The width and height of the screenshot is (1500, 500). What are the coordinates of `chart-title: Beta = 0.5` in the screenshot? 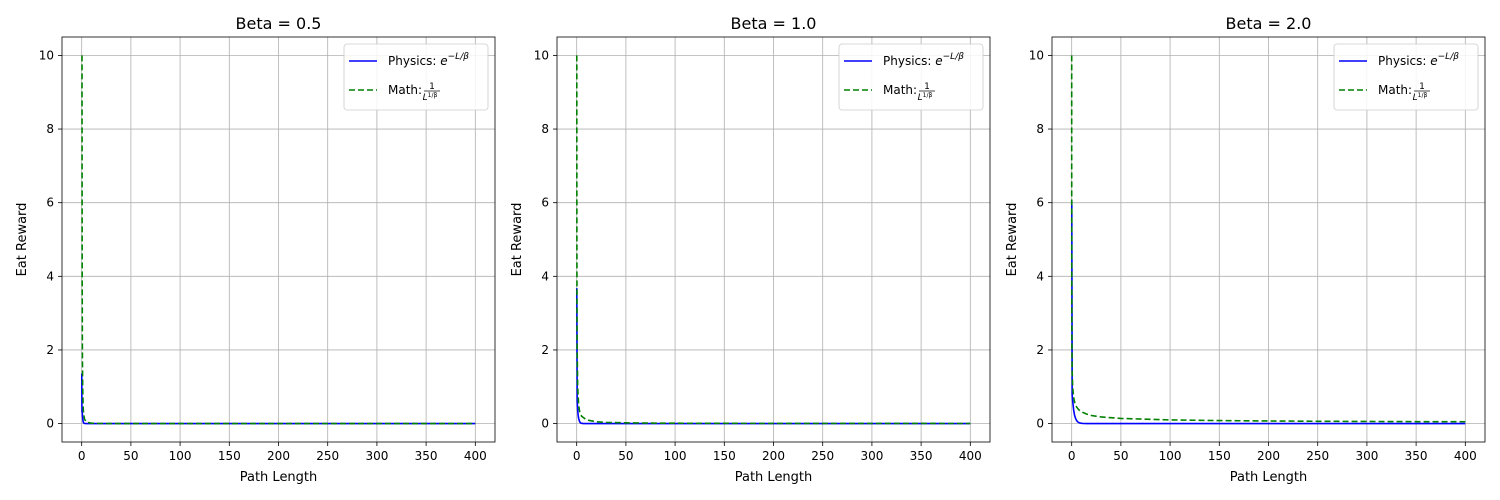 It's located at (279, 23).